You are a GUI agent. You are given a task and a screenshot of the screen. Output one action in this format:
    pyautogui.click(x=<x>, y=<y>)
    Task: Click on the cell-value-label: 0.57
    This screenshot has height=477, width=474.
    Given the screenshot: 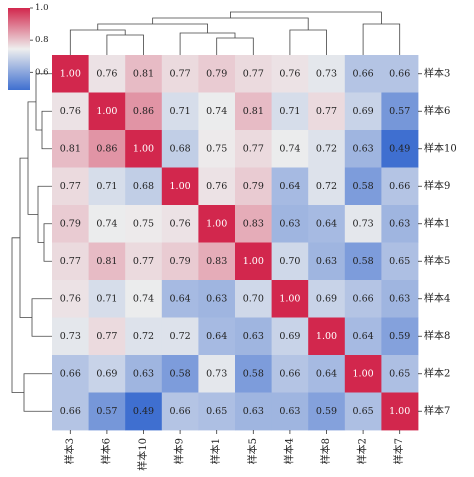 What is the action you would take?
    pyautogui.click(x=106, y=411)
    